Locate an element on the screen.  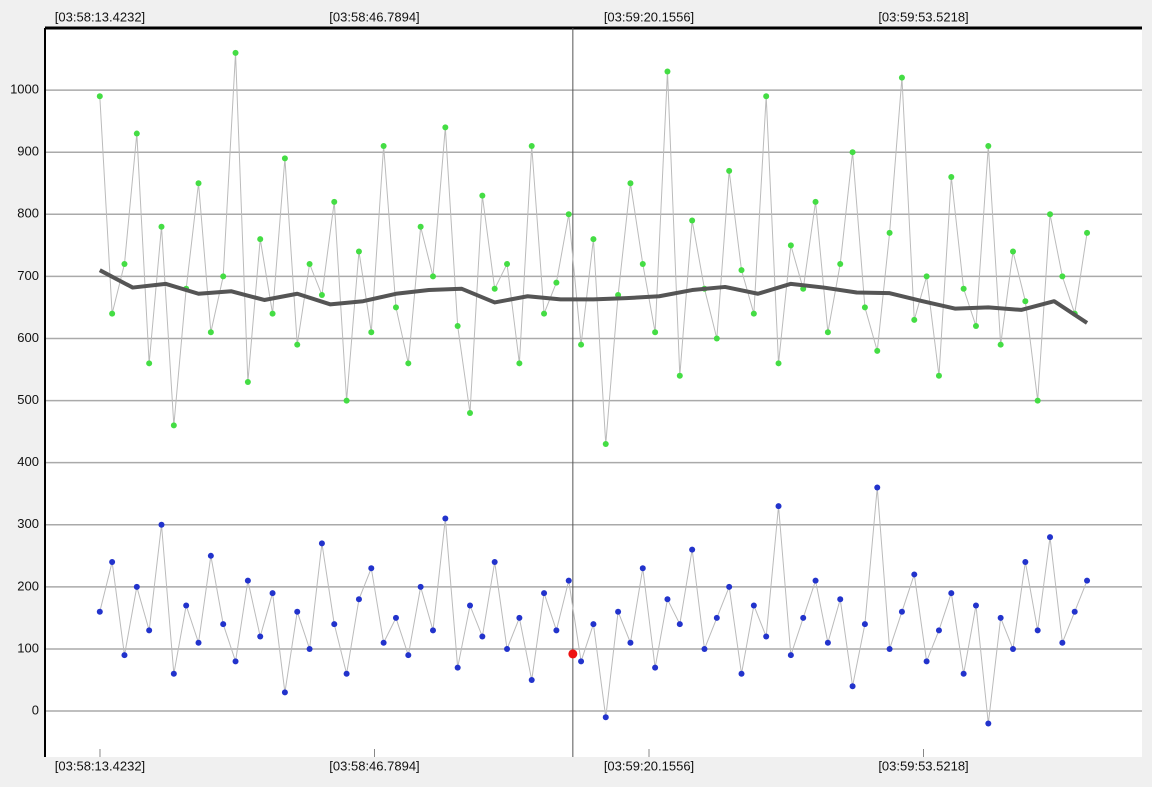
y-tick-label: 500 is located at coordinates (28, 399).